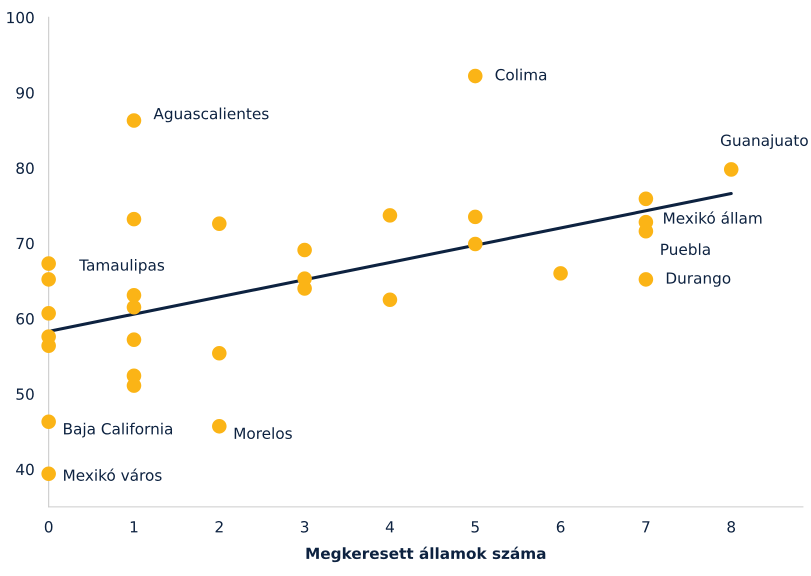  I want to click on x-tick-label: 5, so click(475, 527).